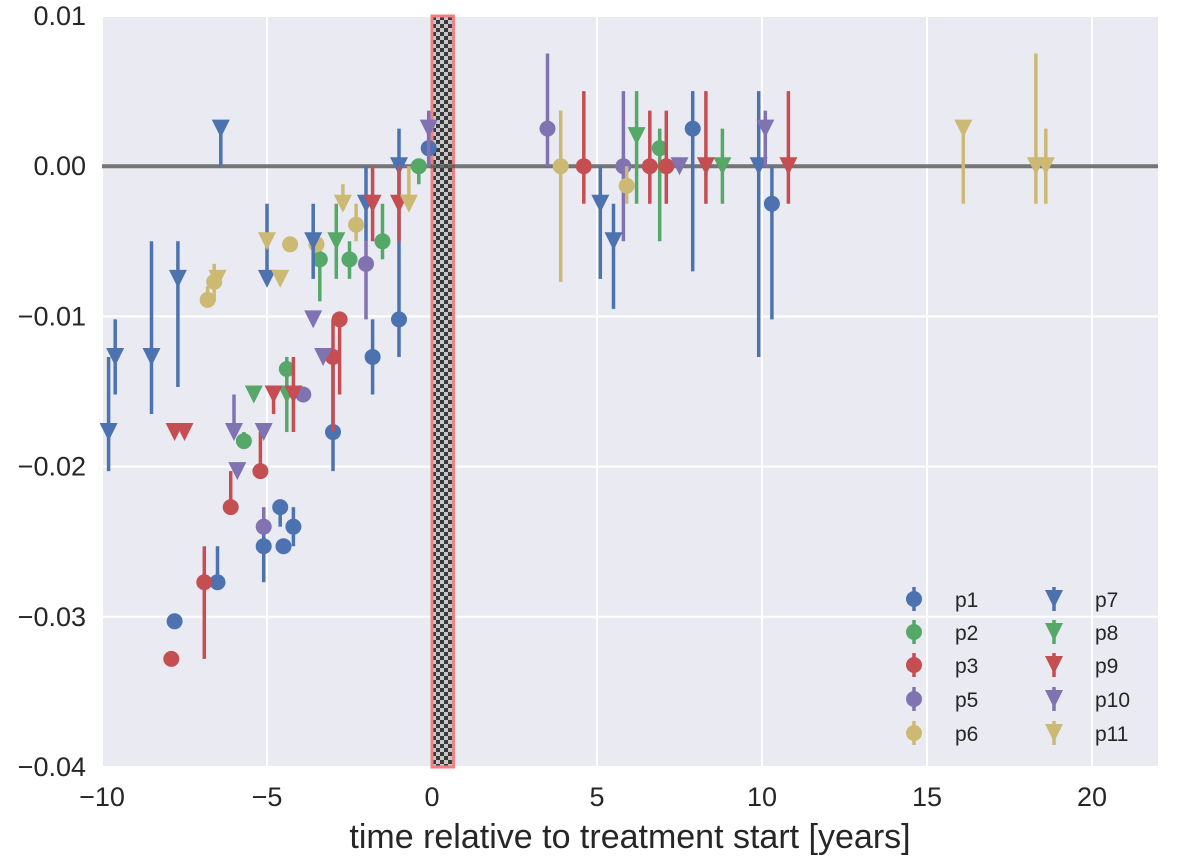 The width and height of the screenshot is (1200, 861). What do you see at coordinates (1112, 700) in the screenshot?
I see `legend-label: p10` at bounding box center [1112, 700].